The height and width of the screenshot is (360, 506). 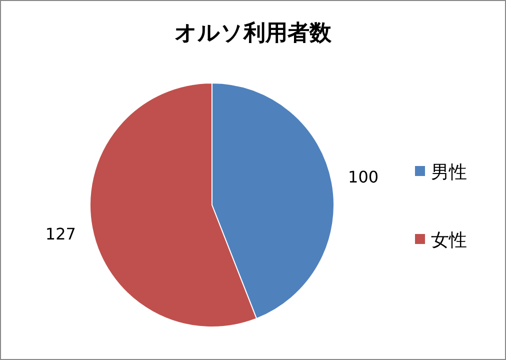 What do you see at coordinates (449, 240) in the screenshot?
I see `legend-label: 女性` at bounding box center [449, 240].